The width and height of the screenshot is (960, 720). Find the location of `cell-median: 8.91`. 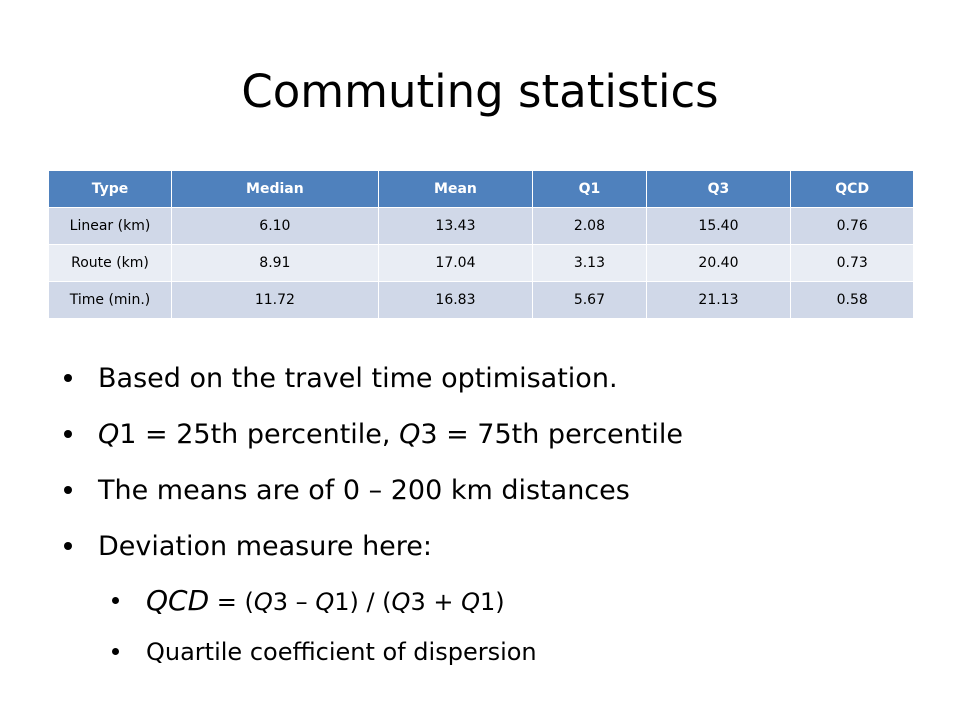

cell-median: 8.91 is located at coordinates (275, 263).